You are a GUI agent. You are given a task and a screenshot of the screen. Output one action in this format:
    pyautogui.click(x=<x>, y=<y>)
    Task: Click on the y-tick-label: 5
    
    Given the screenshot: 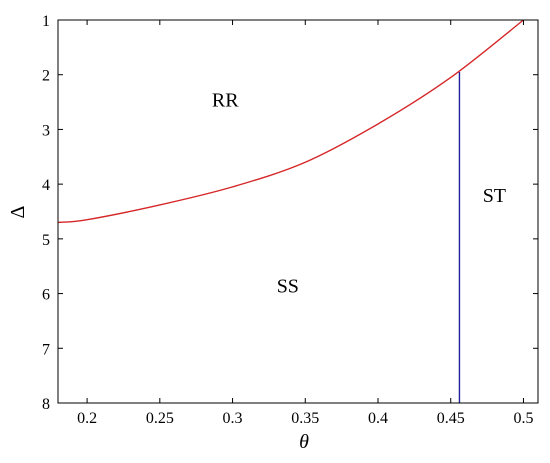 What is the action you would take?
    pyautogui.click(x=46, y=240)
    